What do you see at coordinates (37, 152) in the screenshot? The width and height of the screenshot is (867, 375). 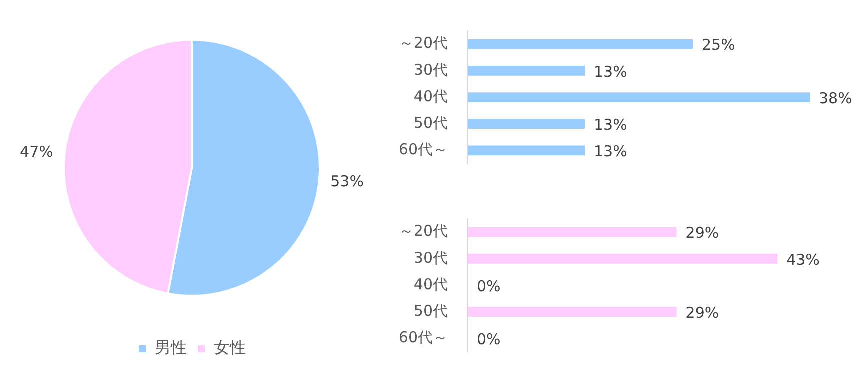 I see `data-label: 47%` at bounding box center [37, 152].